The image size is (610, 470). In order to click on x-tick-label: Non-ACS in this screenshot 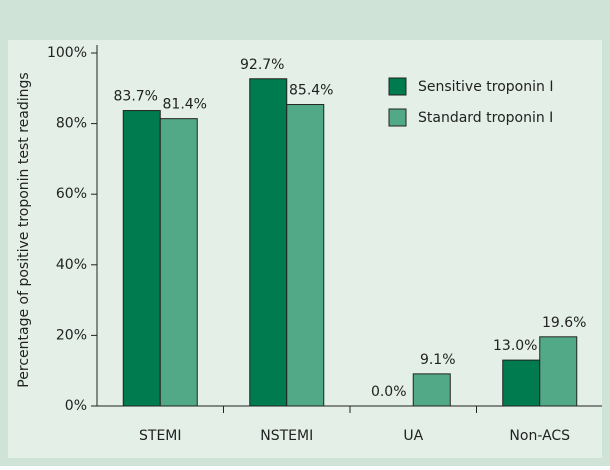, I will do `click(539, 436)`.